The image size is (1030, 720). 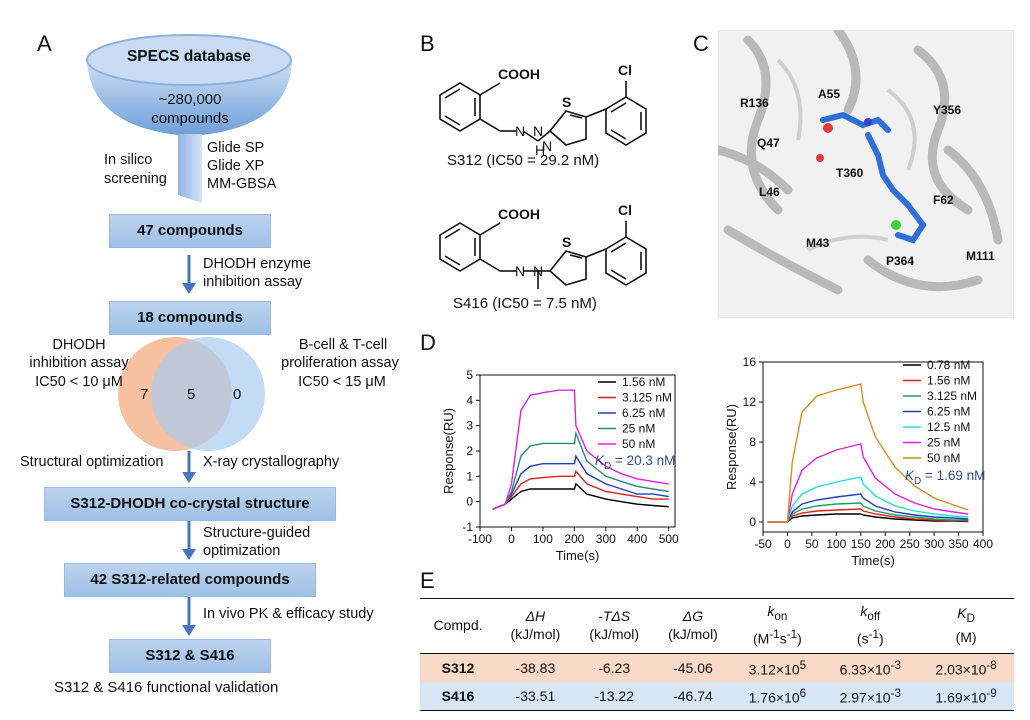 What do you see at coordinates (340, 363) in the screenshot?
I see `right-assay-line-2: proliferation assay` at bounding box center [340, 363].